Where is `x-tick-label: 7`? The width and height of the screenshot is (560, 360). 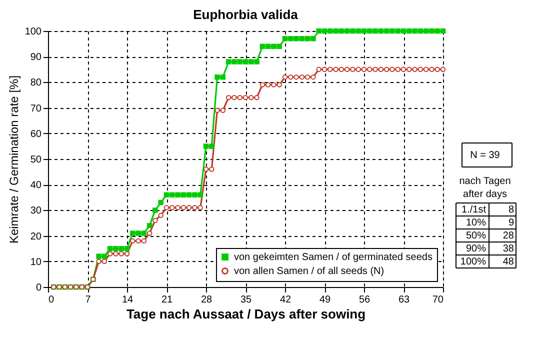 x-tick-label: 7 is located at coordinates (88, 300).